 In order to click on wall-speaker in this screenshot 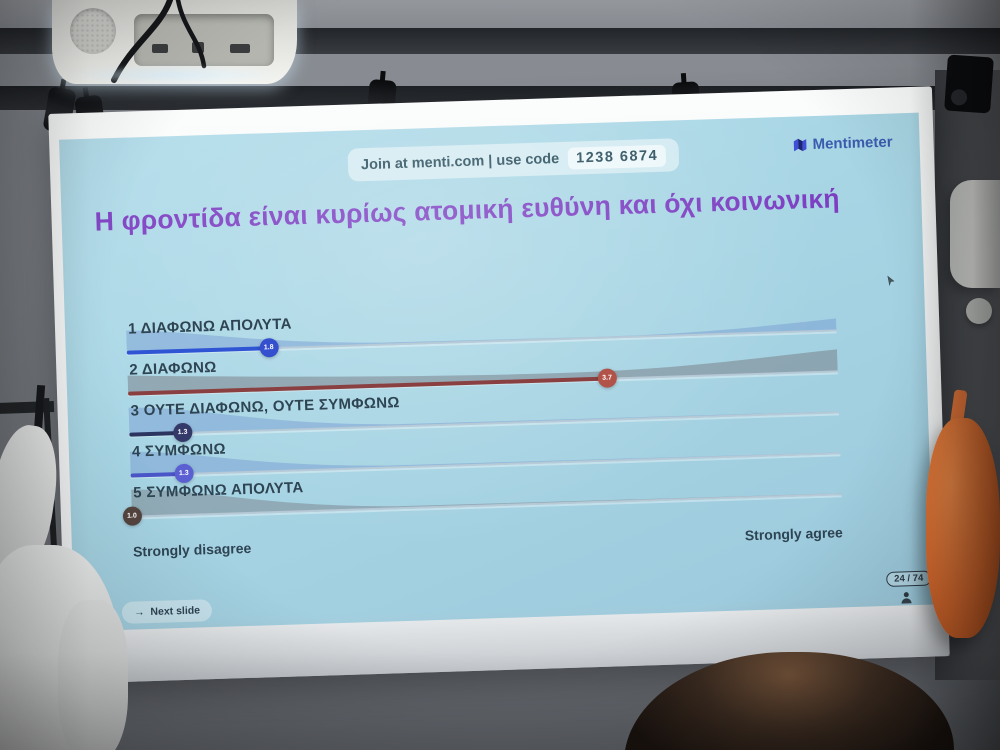, I will do `click(975, 234)`.